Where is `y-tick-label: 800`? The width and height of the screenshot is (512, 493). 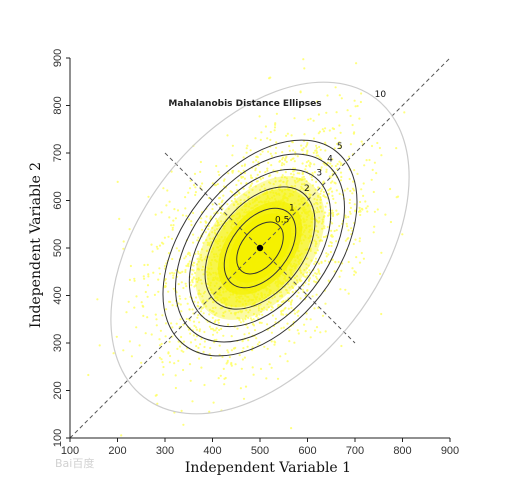
y-tick-label: 800 is located at coordinates (58, 105).